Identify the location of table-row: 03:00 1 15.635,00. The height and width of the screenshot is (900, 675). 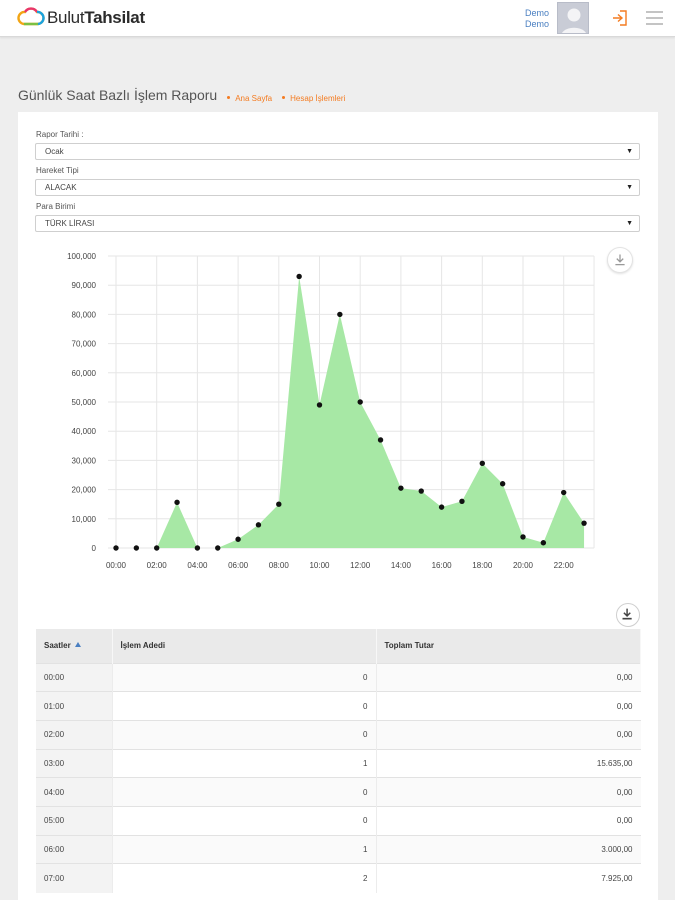
(338, 763).